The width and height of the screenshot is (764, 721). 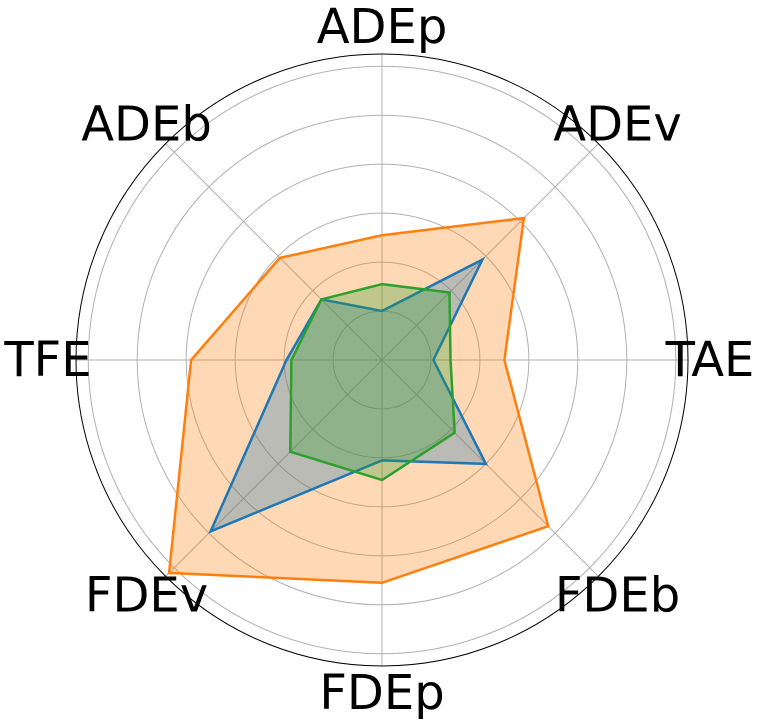 What do you see at coordinates (490, 468) in the screenshot?
I see `spoke-fdeb` at bounding box center [490, 468].